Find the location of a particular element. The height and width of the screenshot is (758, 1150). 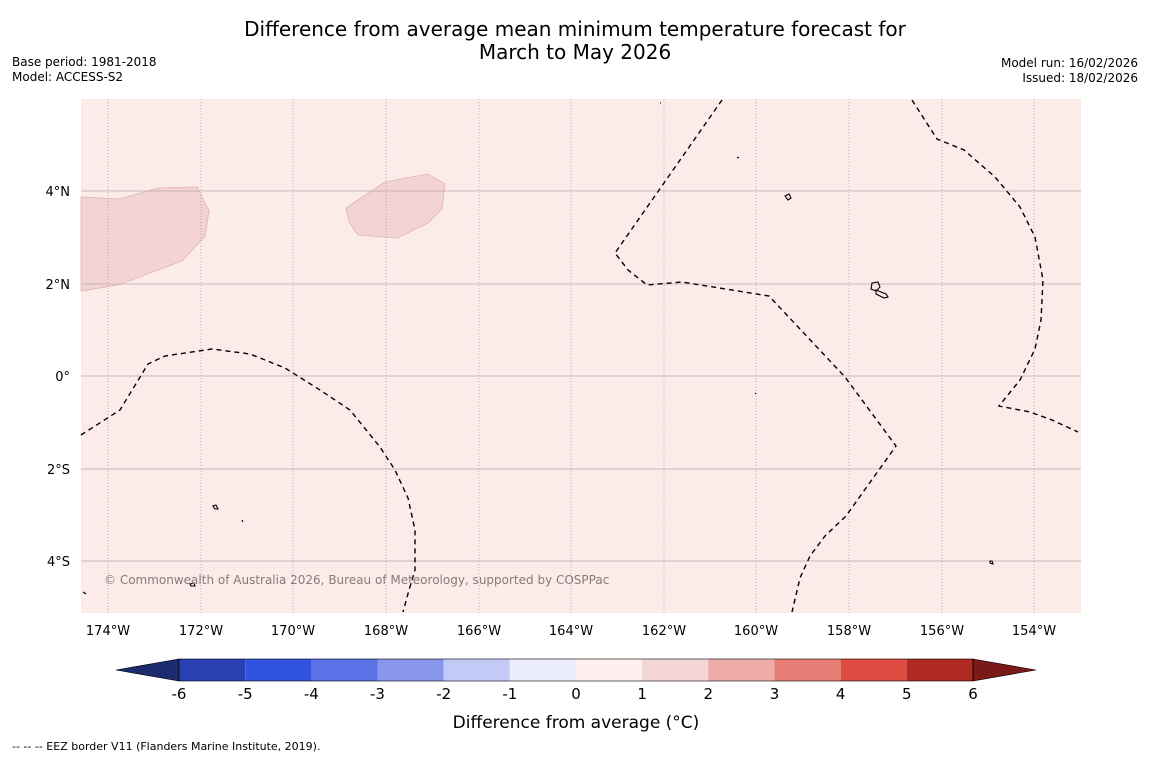

issued-date: Issued: 18/02/2026 is located at coordinates (1080, 78).